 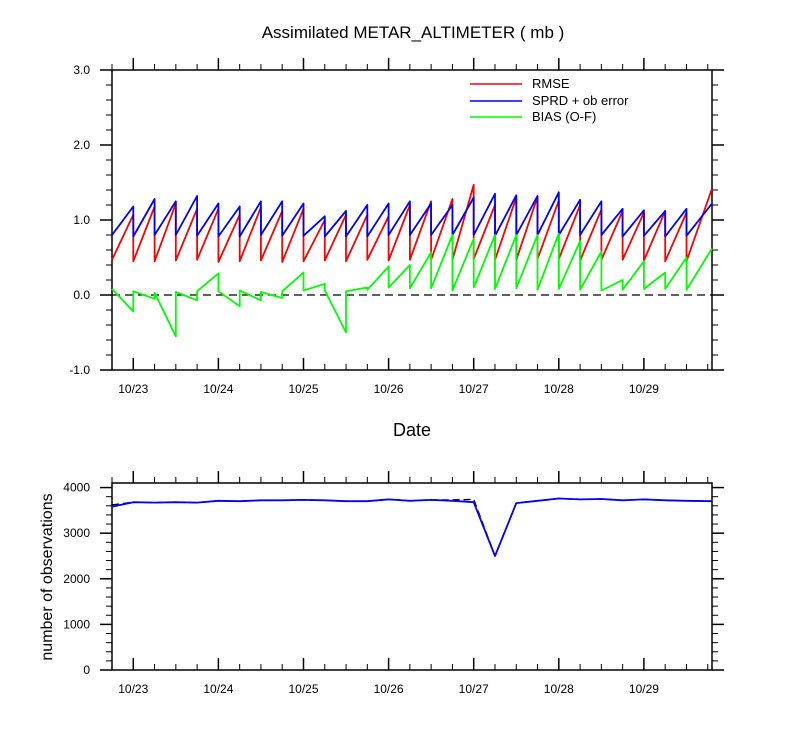 What do you see at coordinates (303, 389) in the screenshot?
I see `top-x-tick-label: 10/25` at bounding box center [303, 389].